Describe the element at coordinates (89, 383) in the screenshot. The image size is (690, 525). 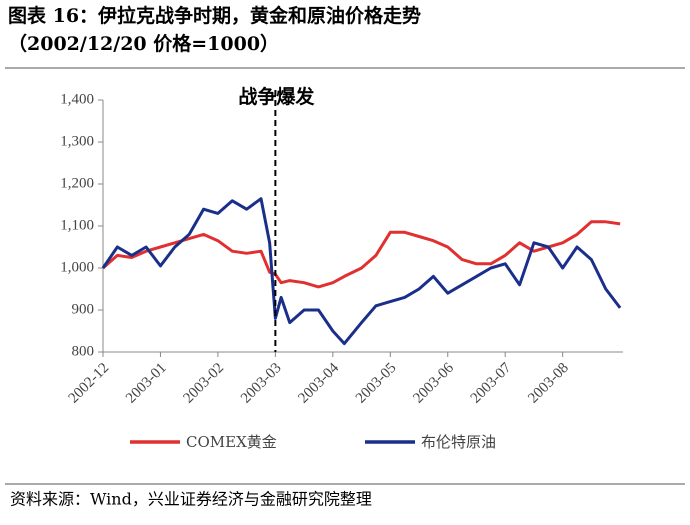
I see `x-tick-label: 2002-12` at that location.